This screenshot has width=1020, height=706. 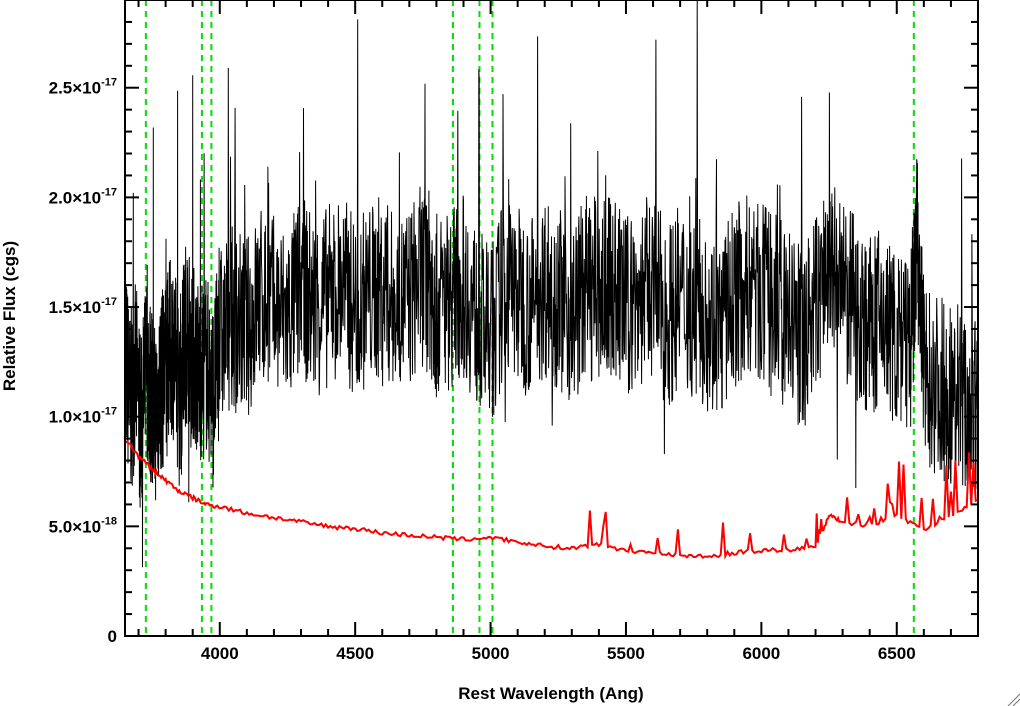 What do you see at coordinates (83, 306) in the screenshot?
I see `y-tick-label: 1.5×10⁻¹⁷` at bounding box center [83, 306].